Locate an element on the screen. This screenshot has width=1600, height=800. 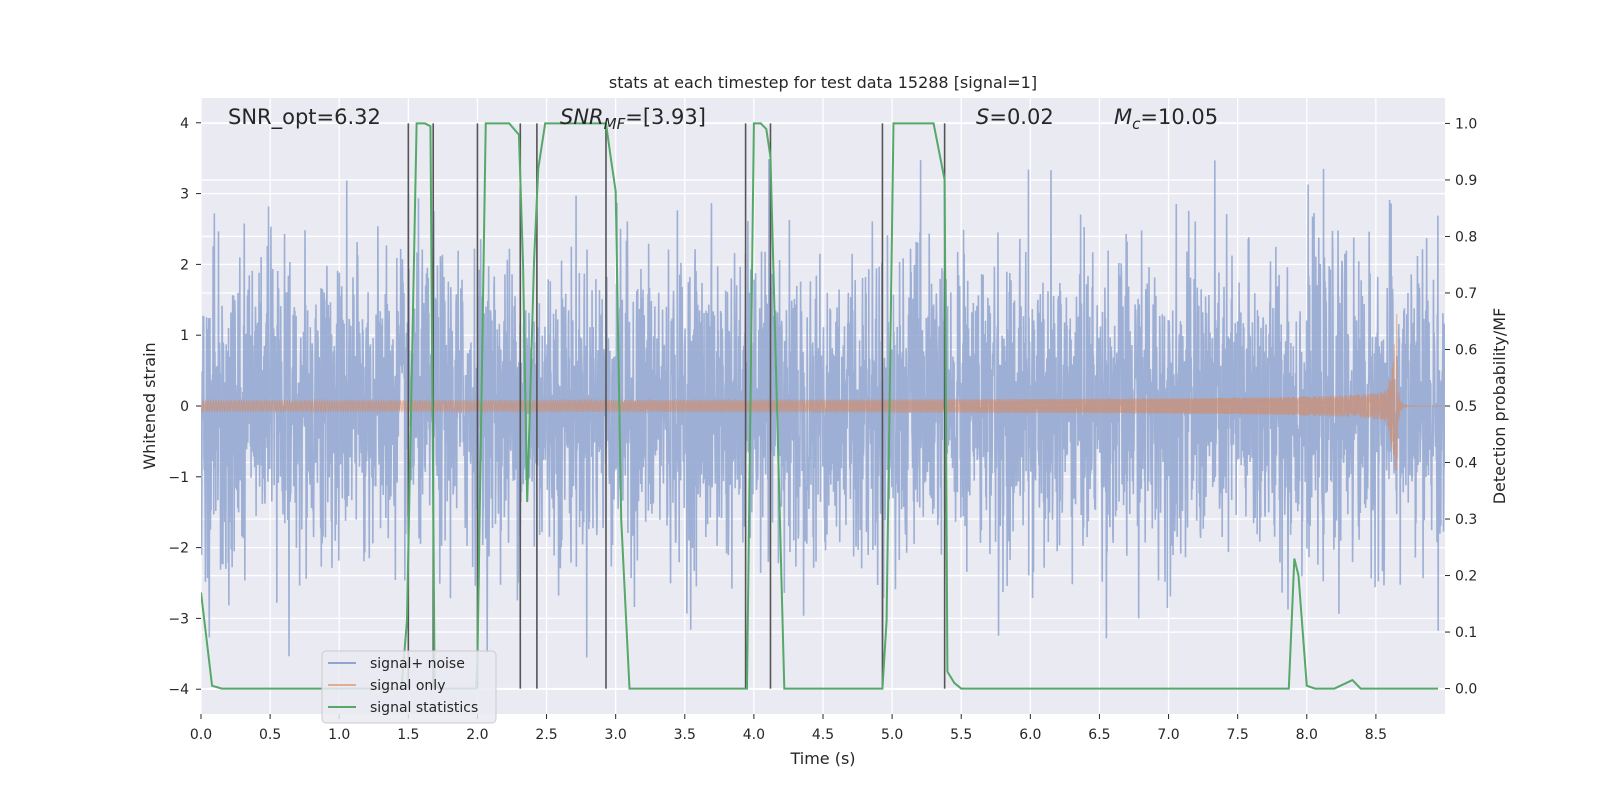
x-tick-label: 7.5 is located at coordinates (1238, 735).